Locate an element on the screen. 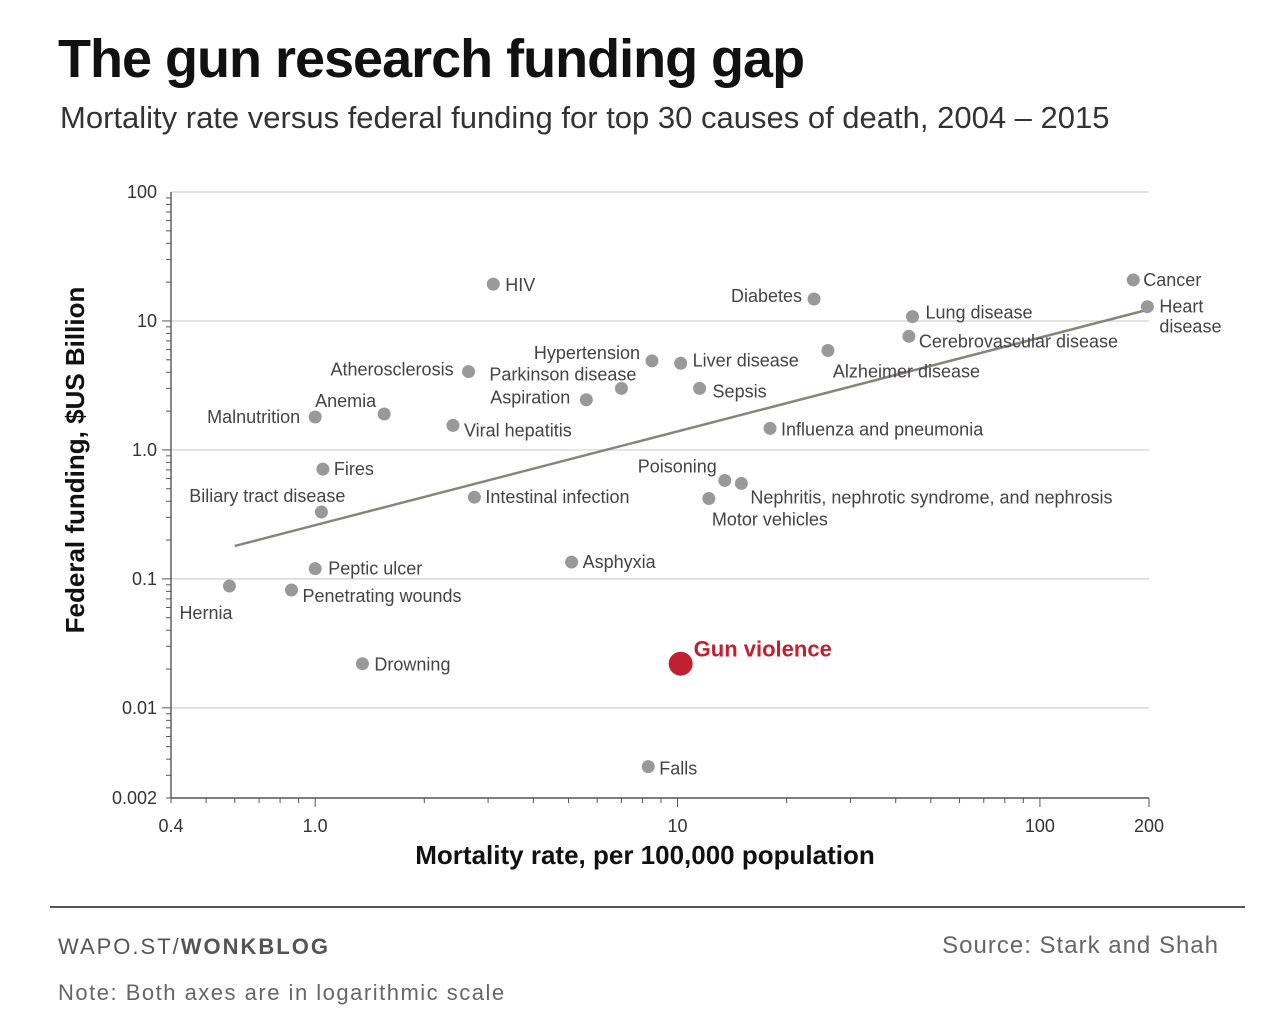 The width and height of the screenshot is (1276, 1032). source-note: Source: Stark and Shah is located at coordinates (1080, 945).